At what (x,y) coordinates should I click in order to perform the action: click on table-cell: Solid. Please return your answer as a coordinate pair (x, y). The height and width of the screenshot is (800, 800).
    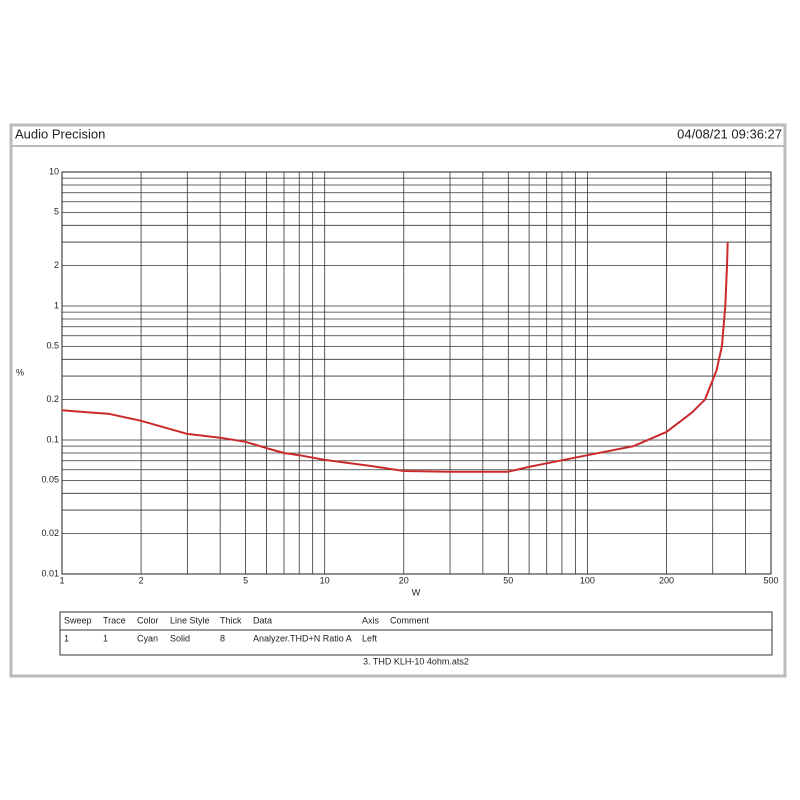
    Looking at the image, I should click on (180, 638).